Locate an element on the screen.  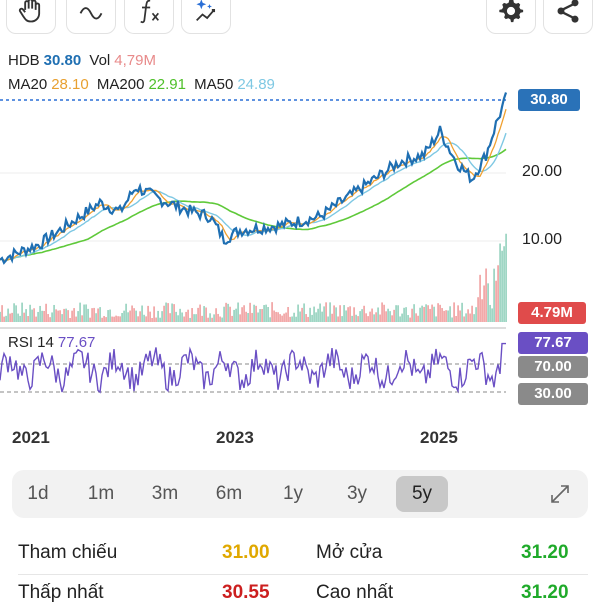
timeframe-3y: 3y is located at coordinates (357, 493).